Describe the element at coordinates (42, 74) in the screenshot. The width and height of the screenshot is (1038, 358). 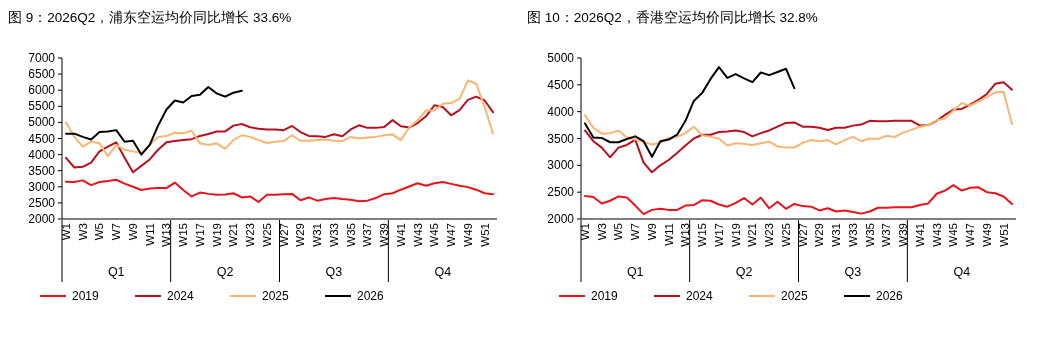
I see `y-tick-label: 6500` at that location.